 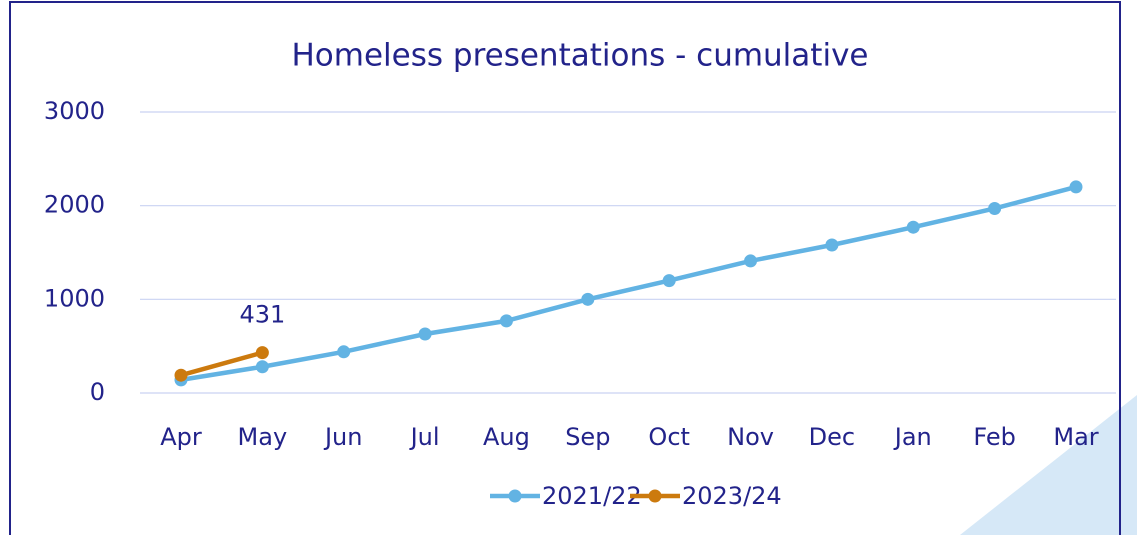 What do you see at coordinates (262, 315) in the screenshot?
I see `data-label: 431` at bounding box center [262, 315].